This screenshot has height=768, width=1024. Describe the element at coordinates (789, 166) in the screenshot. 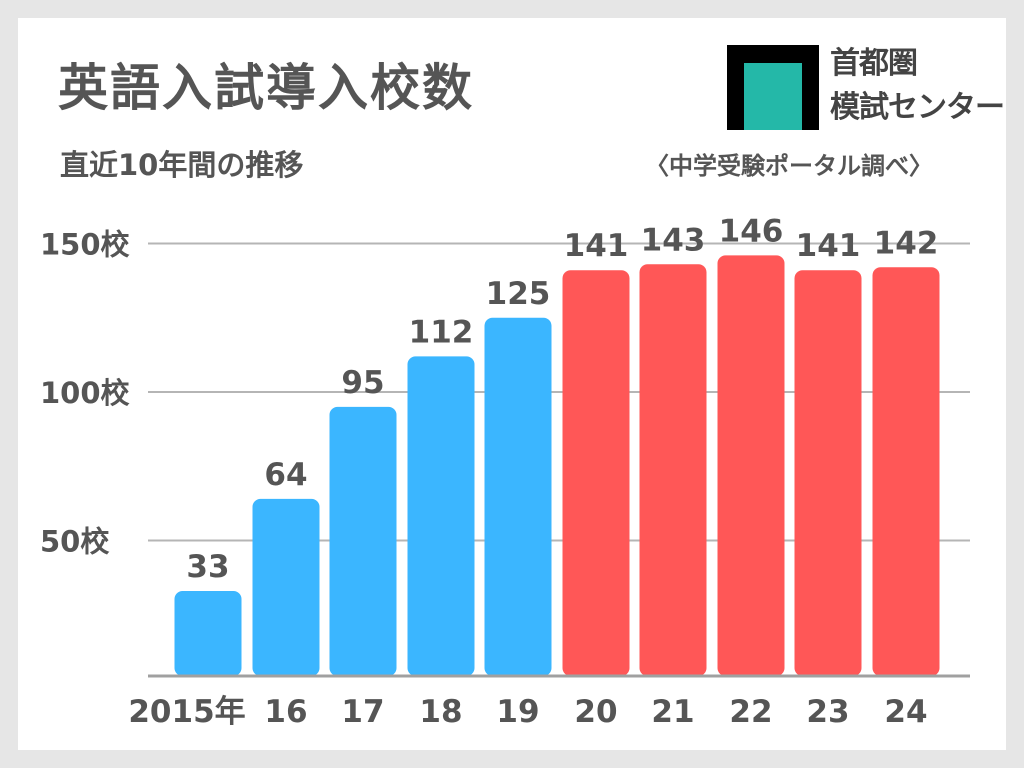

I see `source-note: 〈中学受験ポータル調べ〉` at that location.